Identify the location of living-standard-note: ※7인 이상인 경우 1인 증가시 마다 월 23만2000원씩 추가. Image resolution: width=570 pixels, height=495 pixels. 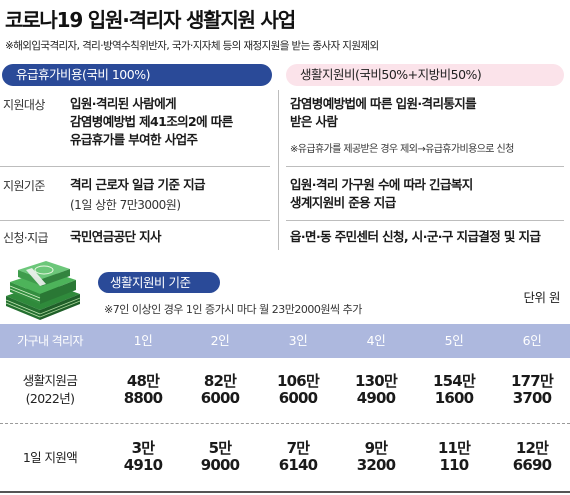
(233, 309).